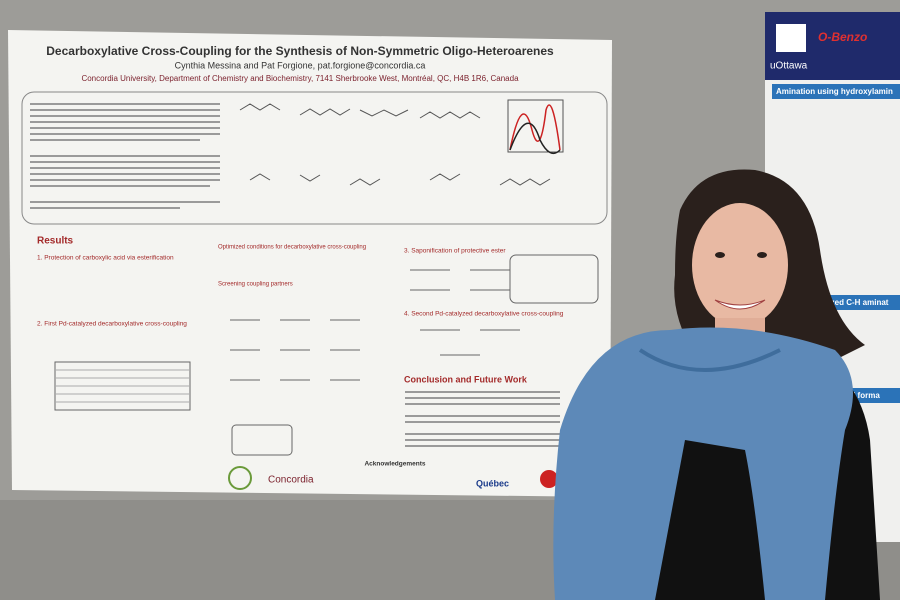 This screenshot has width=900, height=600. Describe the element at coordinates (482, 419) in the screenshot. I see `conclusion-text` at that location.